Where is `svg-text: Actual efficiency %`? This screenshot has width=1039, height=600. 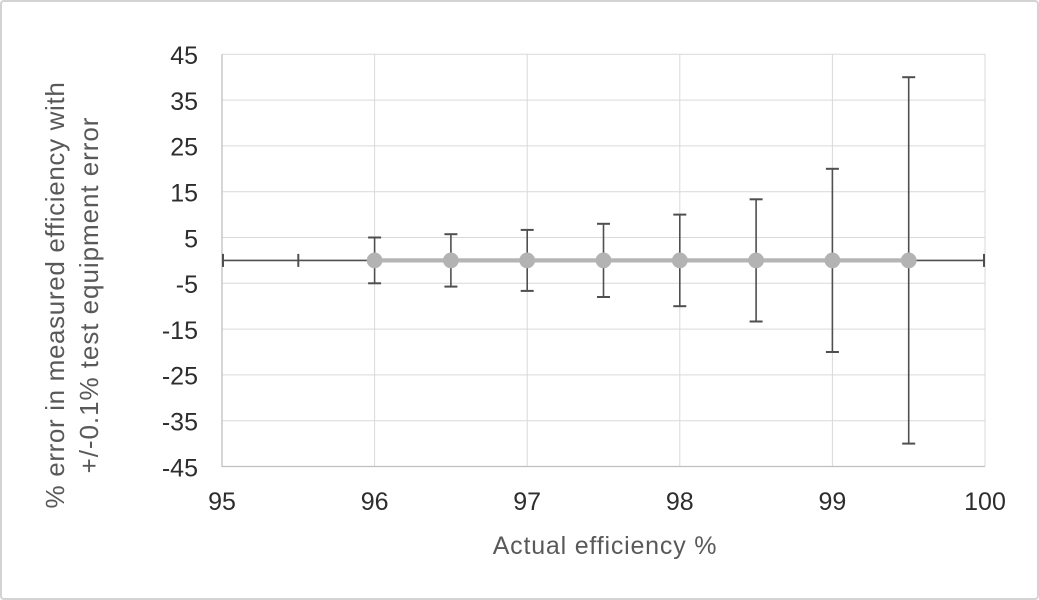 svg-text: Actual efficiency % is located at coordinates (605, 546).